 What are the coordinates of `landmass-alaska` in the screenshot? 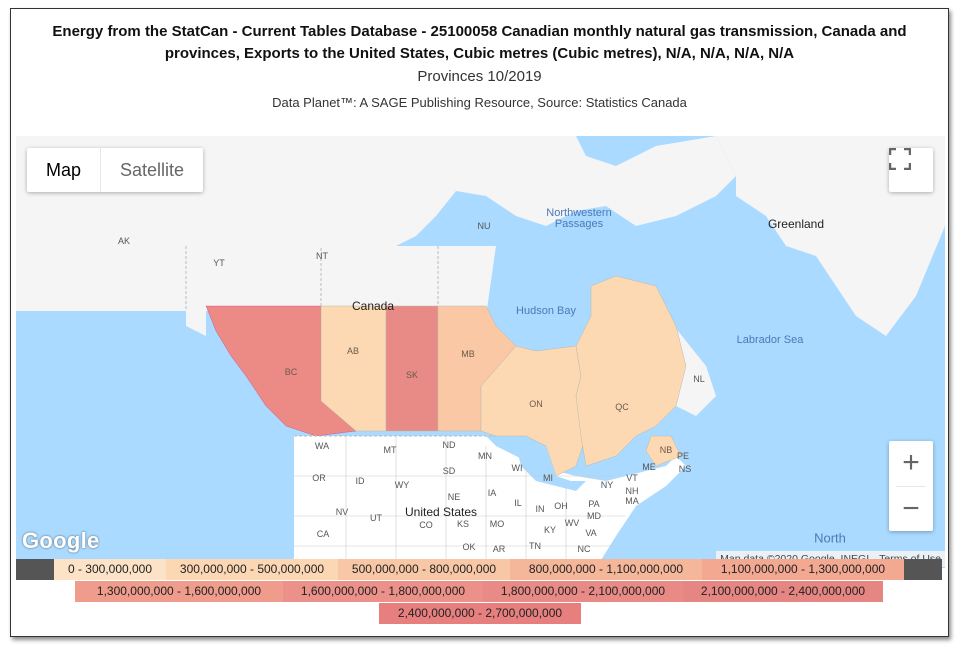 It's located at (111, 323).